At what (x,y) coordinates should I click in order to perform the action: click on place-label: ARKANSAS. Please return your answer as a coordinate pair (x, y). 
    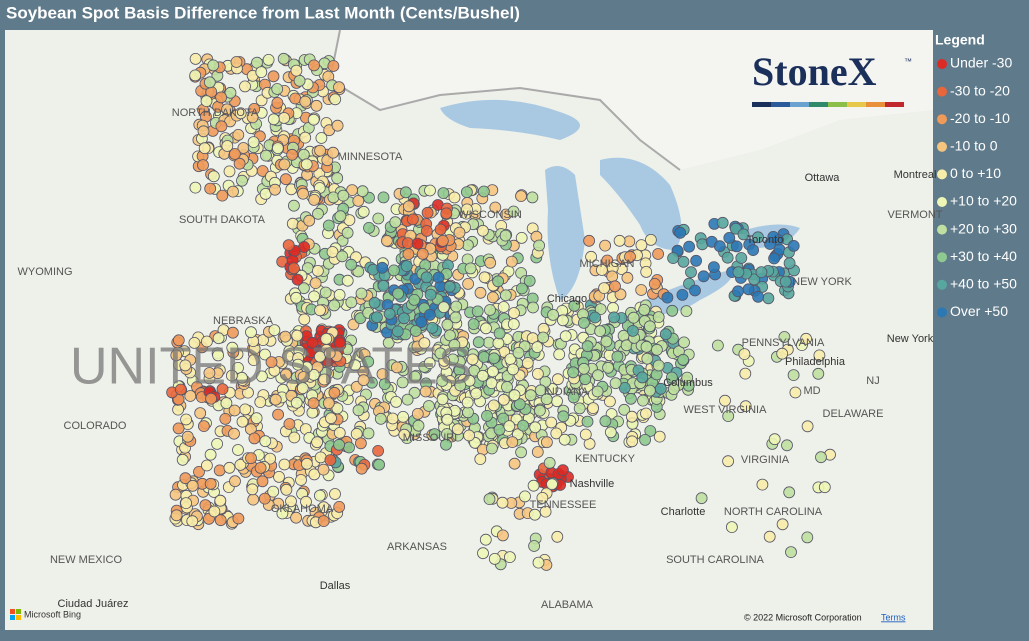
    Looking at the image, I should click on (417, 547).